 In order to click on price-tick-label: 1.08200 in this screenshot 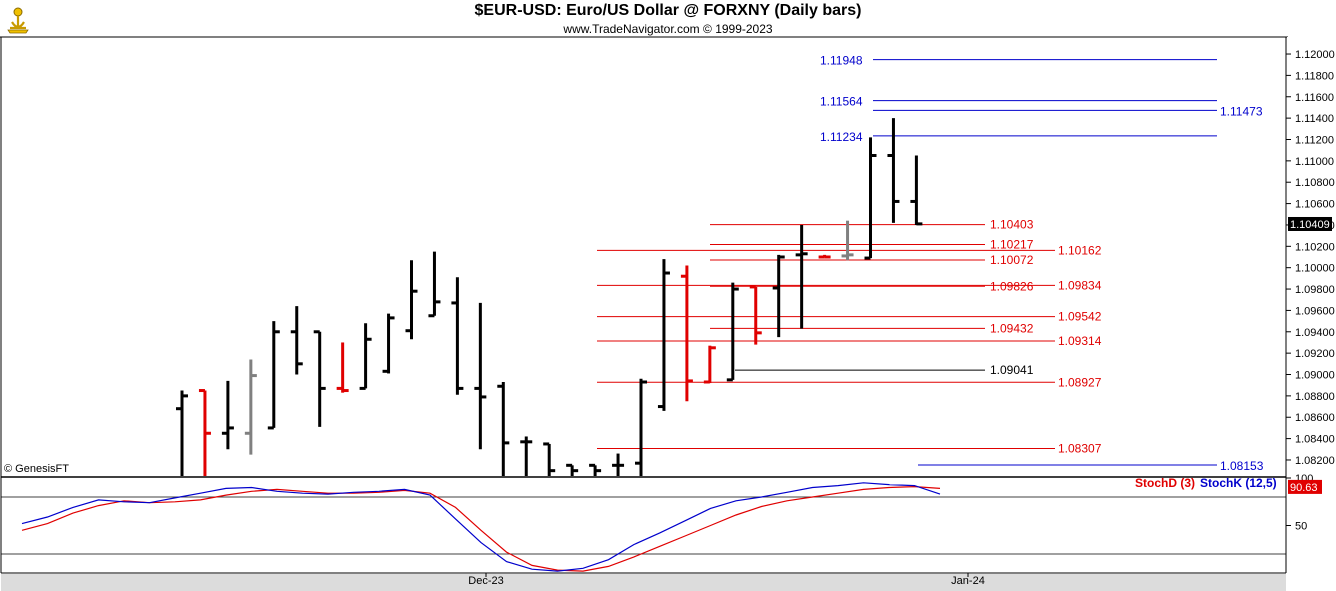, I will do `click(1315, 461)`.